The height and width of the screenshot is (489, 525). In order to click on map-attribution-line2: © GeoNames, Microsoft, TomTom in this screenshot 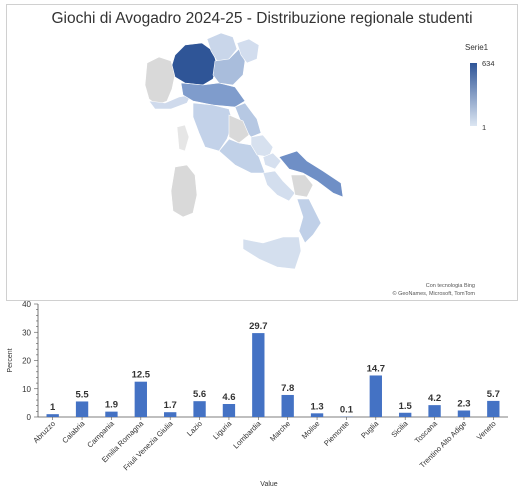, I will do `click(434, 294)`.